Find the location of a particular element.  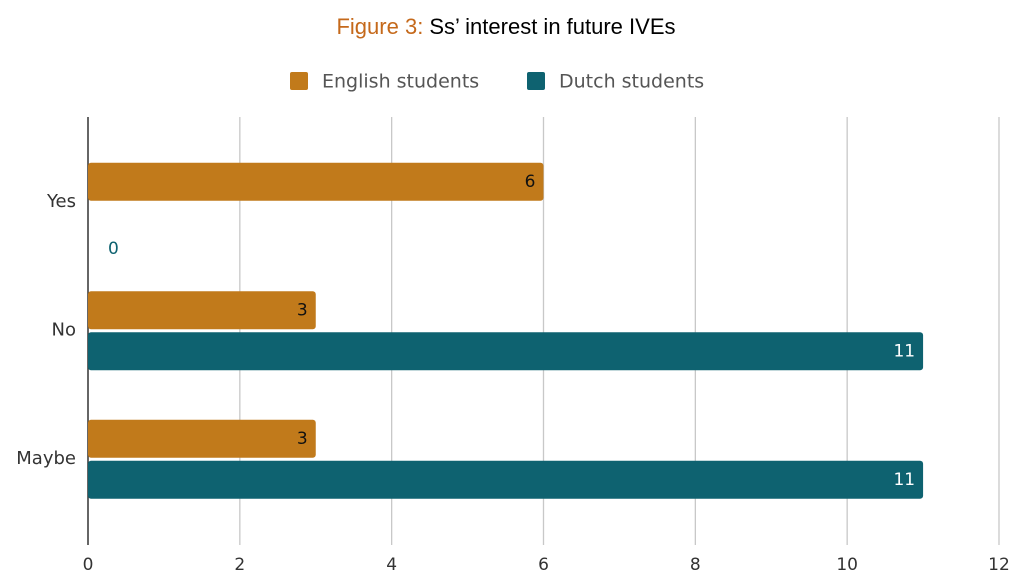

x-tick-label: 8 is located at coordinates (695, 565).